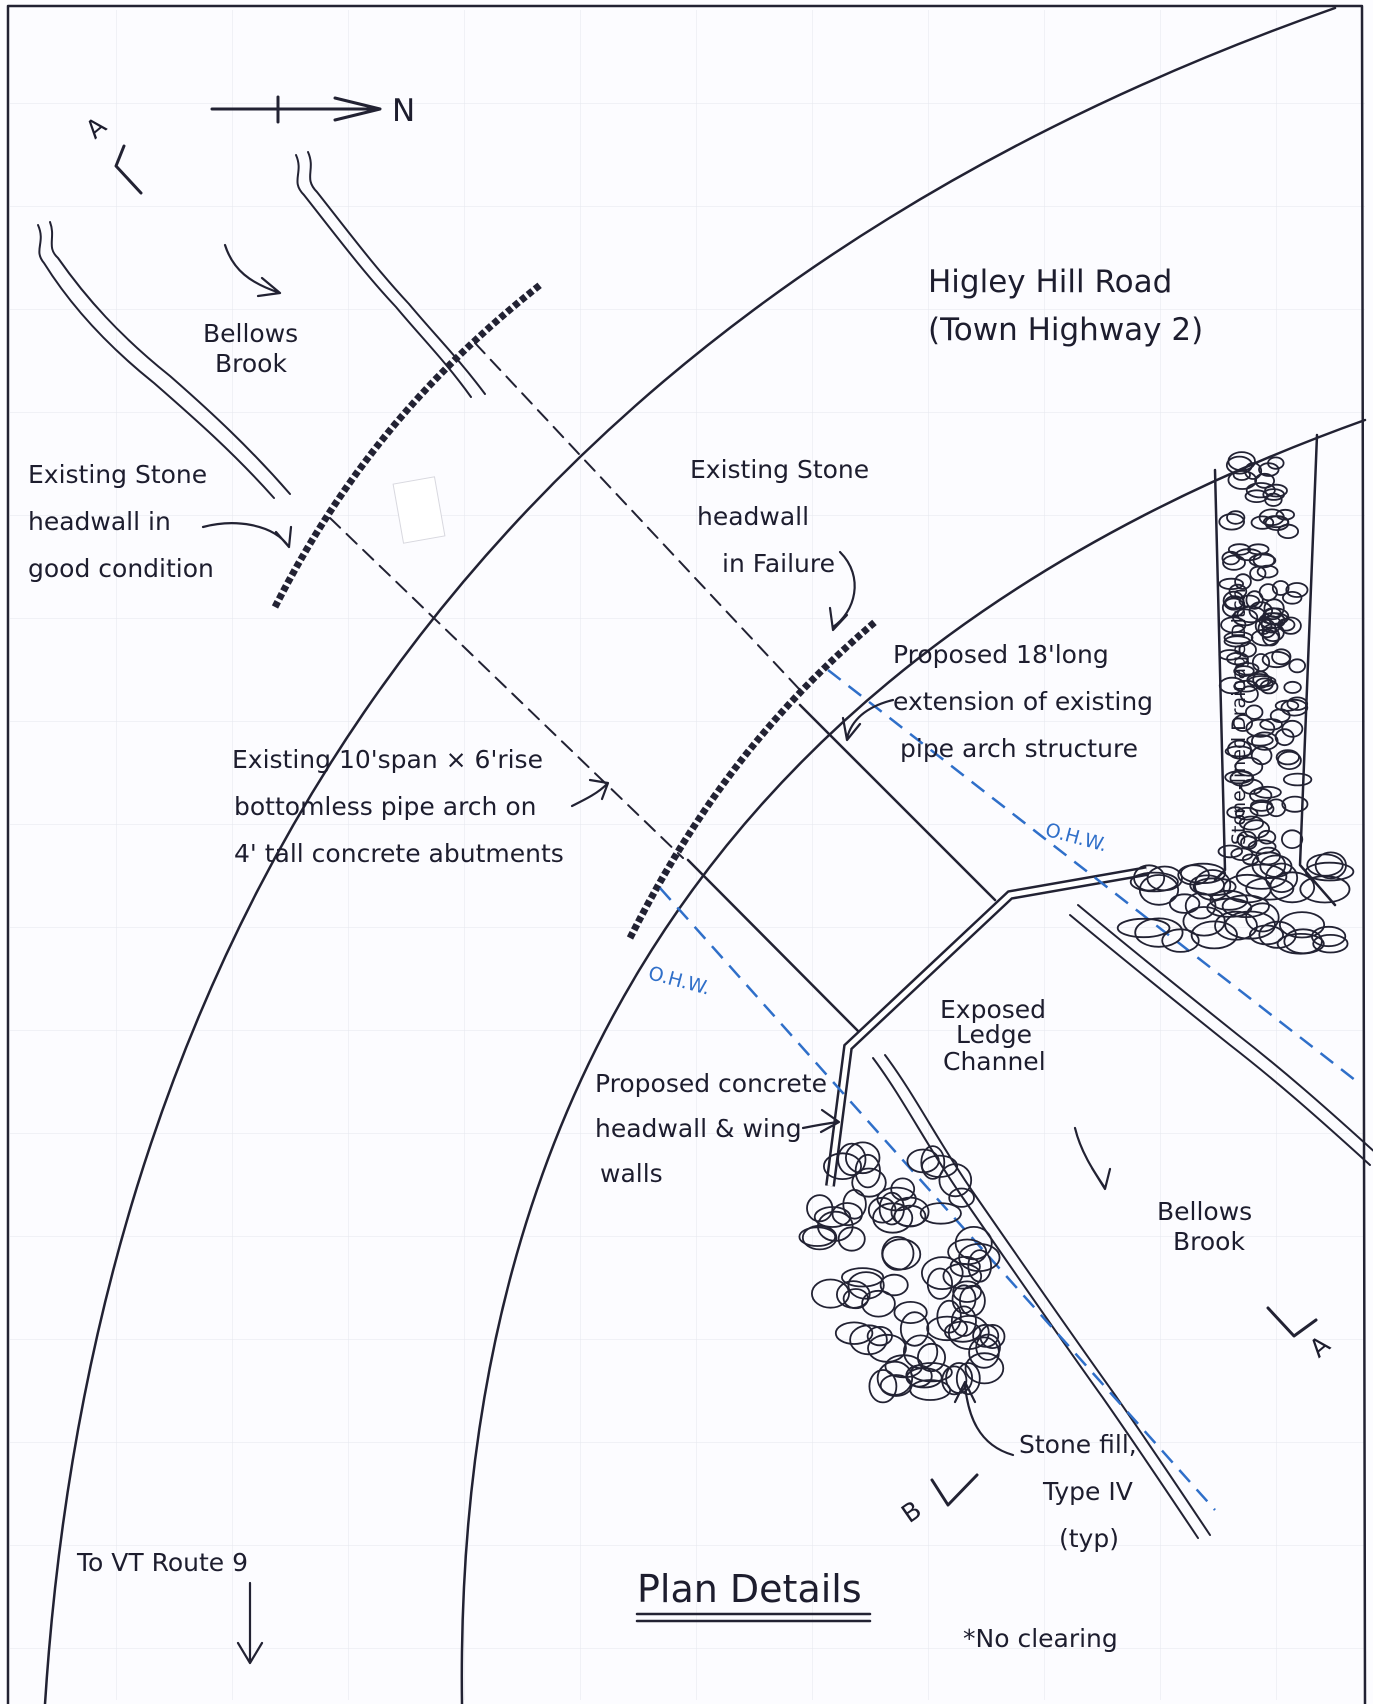 Image resolution: width=1373 pixels, height=1704 pixels. Describe the element at coordinates (407, 445) in the screenshot. I see `stone-headwall-good` at that location.